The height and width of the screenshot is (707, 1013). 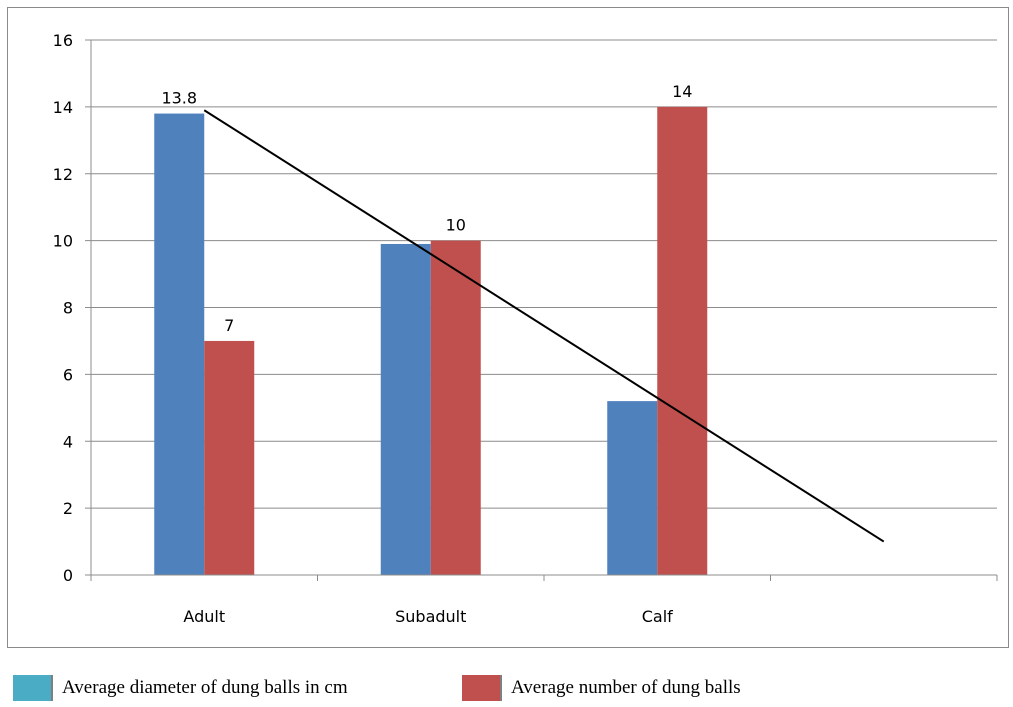 I want to click on y-tick-label: 0, so click(x=68, y=575).